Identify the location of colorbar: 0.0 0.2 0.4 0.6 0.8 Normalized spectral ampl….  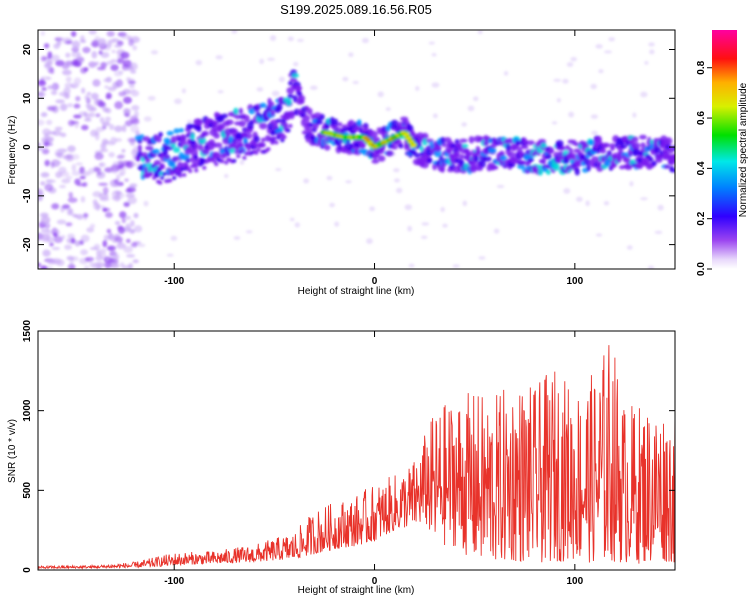
(722, 153).